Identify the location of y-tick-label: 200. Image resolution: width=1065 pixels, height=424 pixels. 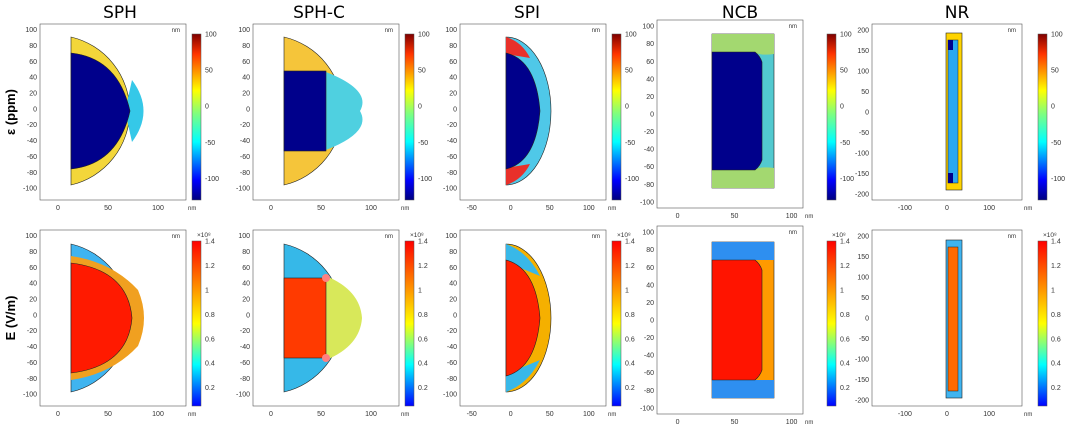
(863, 31).